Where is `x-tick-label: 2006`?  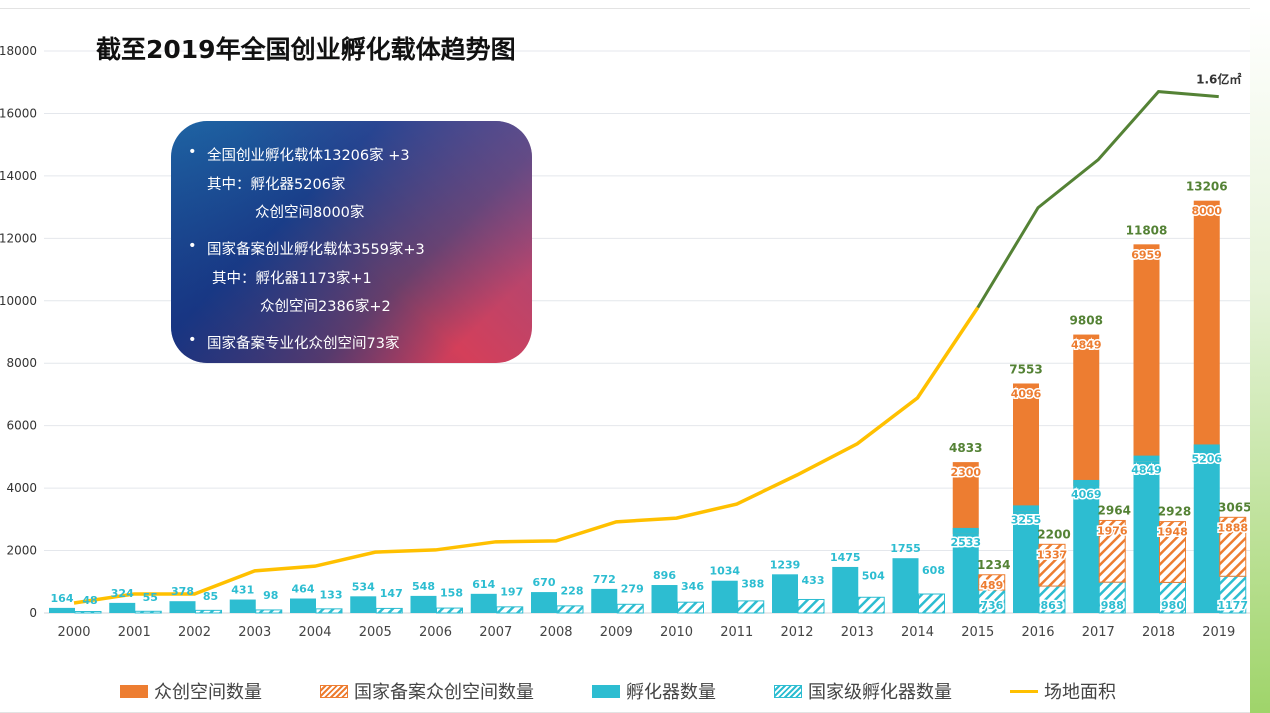
x-tick-label: 2006 is located at coordinates (435, 632).